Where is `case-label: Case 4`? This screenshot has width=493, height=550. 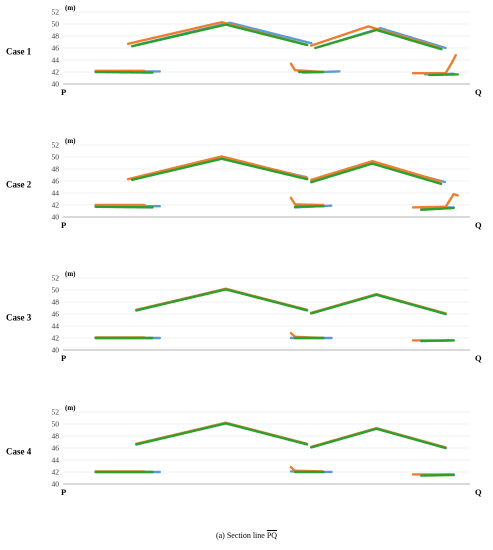
case-label: Case 4 is located at coordinates (19, 452).